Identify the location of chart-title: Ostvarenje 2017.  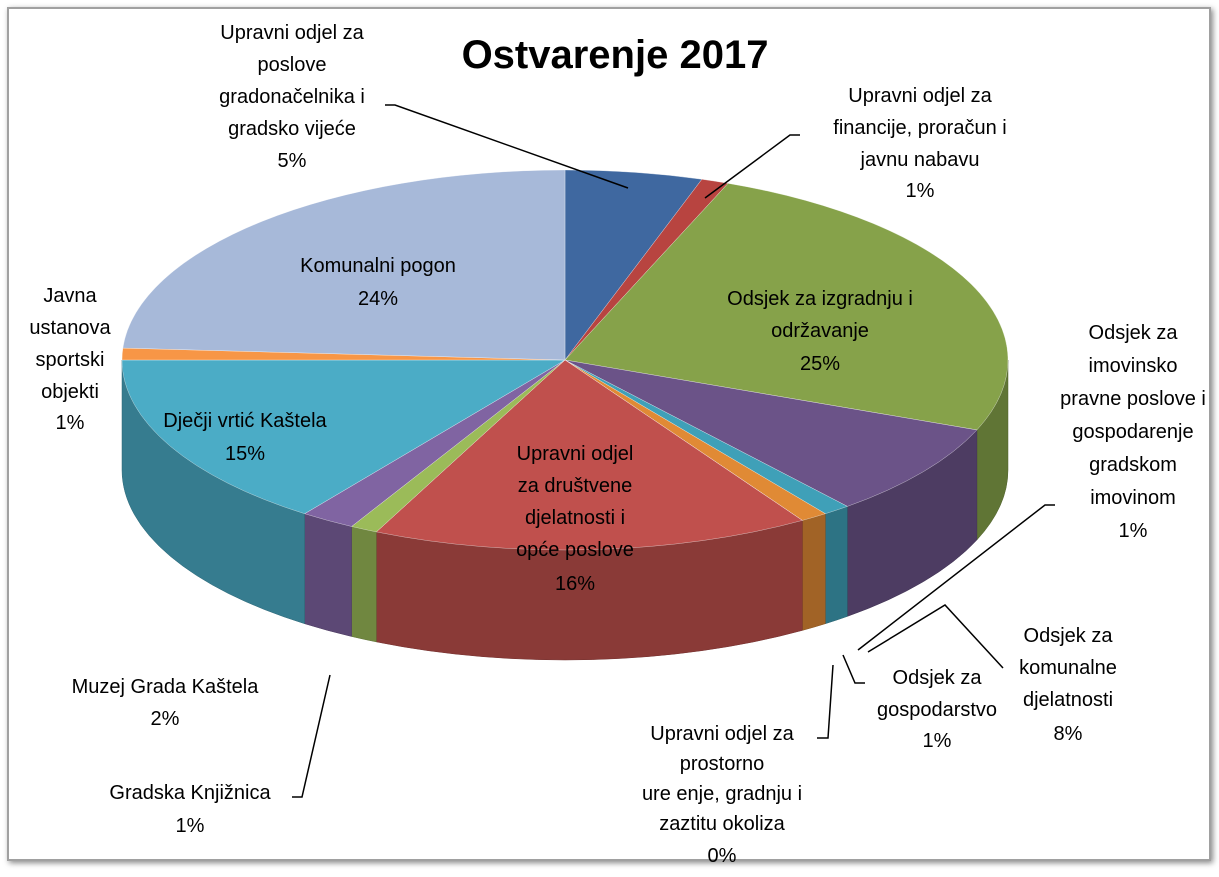
(615, 55).